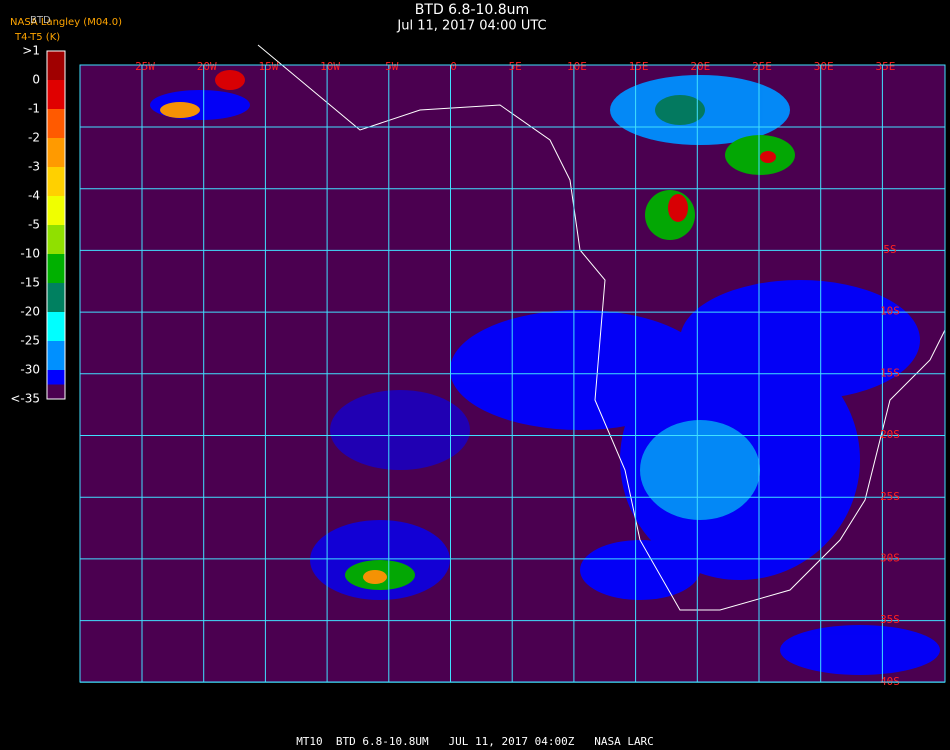  I want to click on lon-label: 25W, so click(145, 66).